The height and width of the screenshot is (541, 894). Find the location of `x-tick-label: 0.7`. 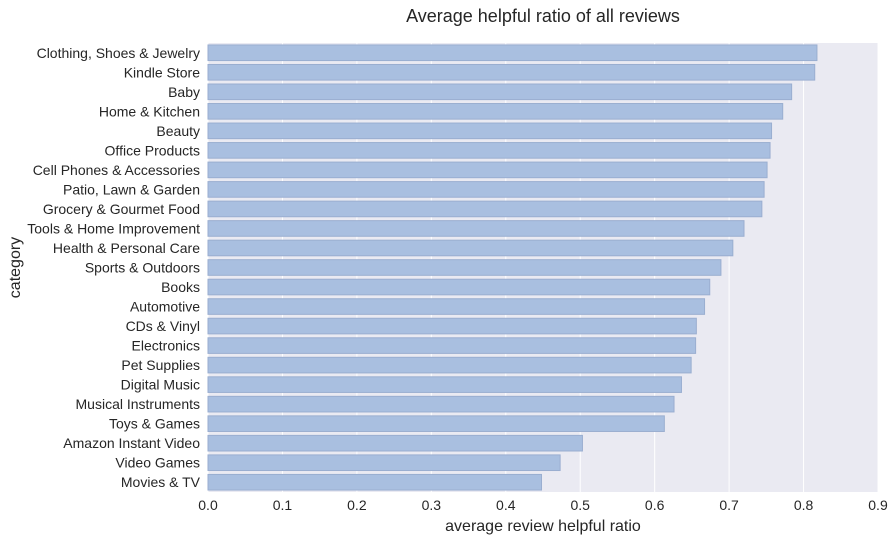

x-tick-label: 0.7 is located at coordinates (729, 505).